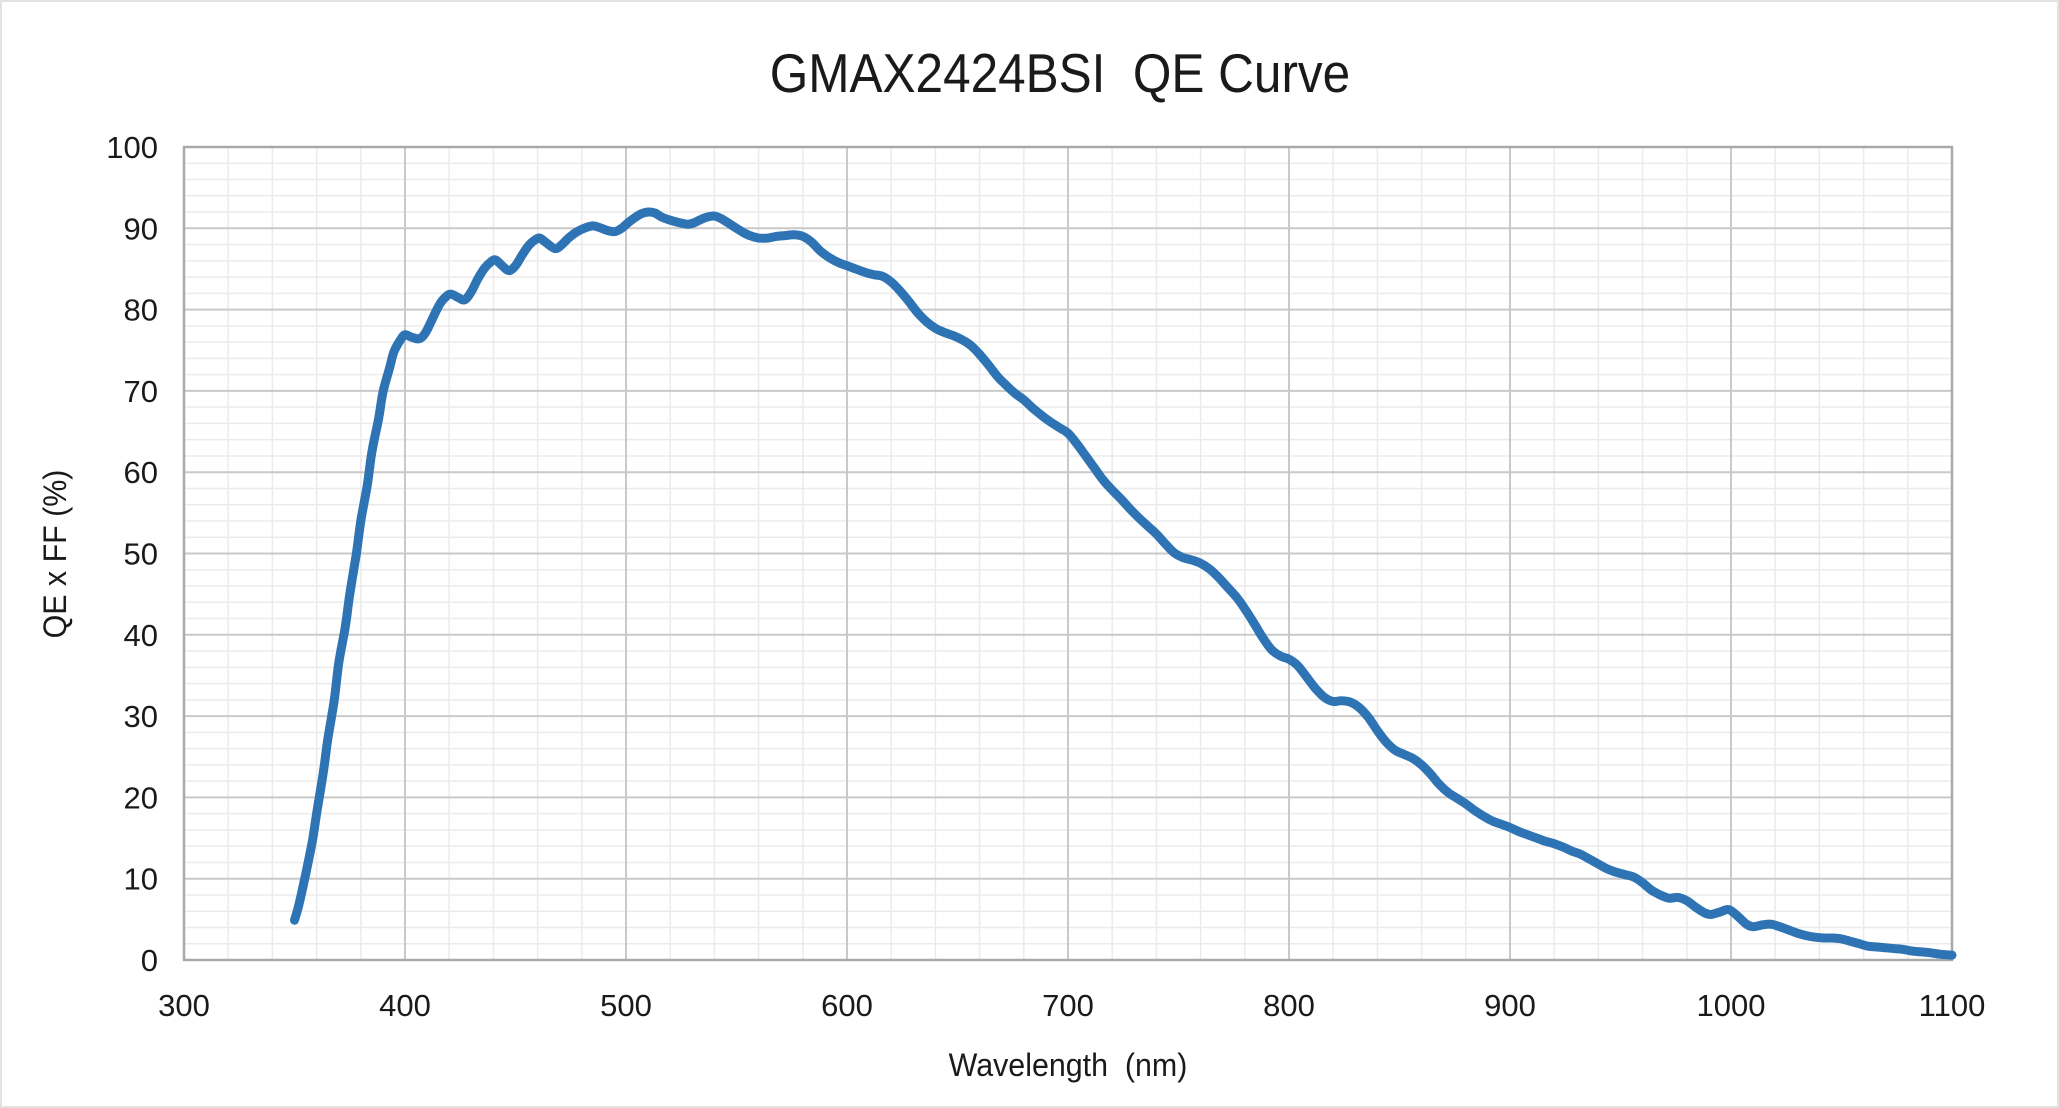 This screenshot has height=1108, width=2059. What do you see at coordinates (141, 310) in the screenshot?
I see `y-tick-label: 80` at bounding box center [141, 310].